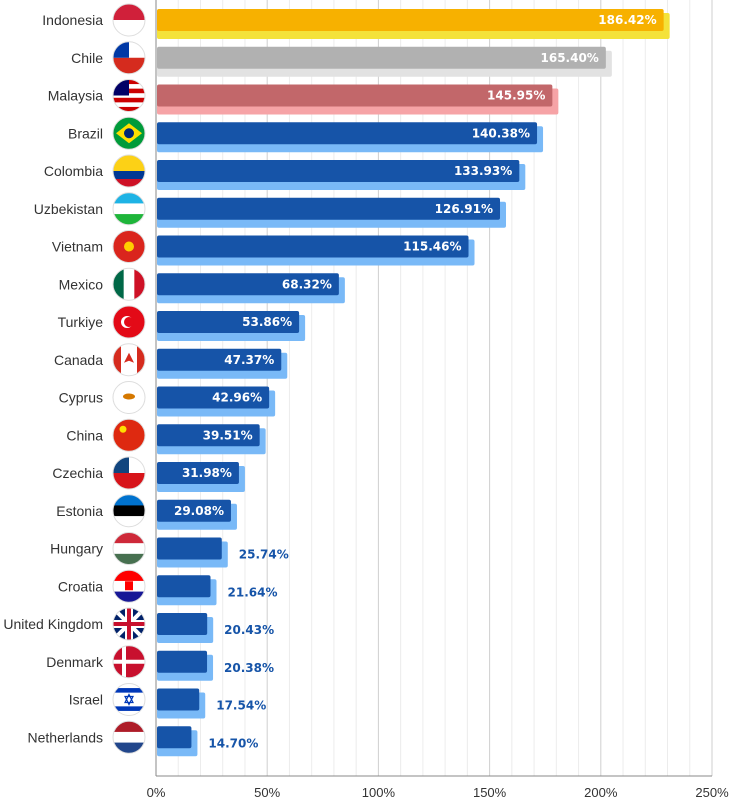 The width and height of the screenshot is (730, 800). I want to click on category-label: Chile, so click(87, 58).